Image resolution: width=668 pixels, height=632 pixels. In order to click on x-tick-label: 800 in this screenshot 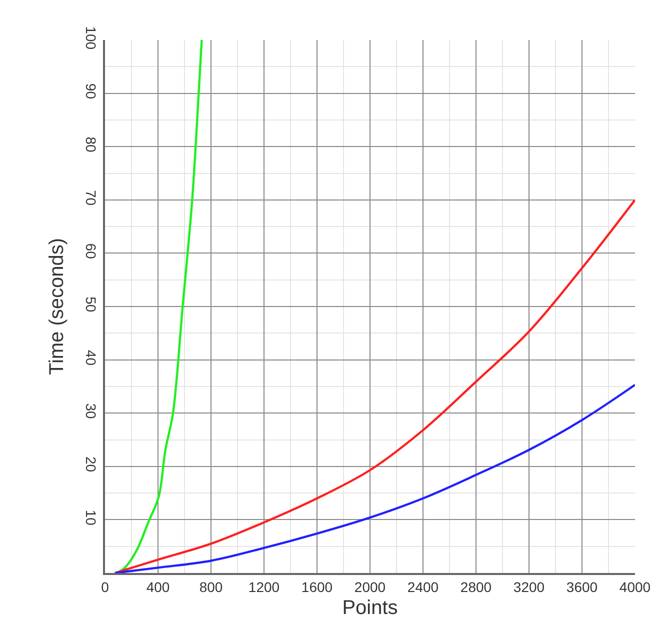, I will do `click(211, 586)`.